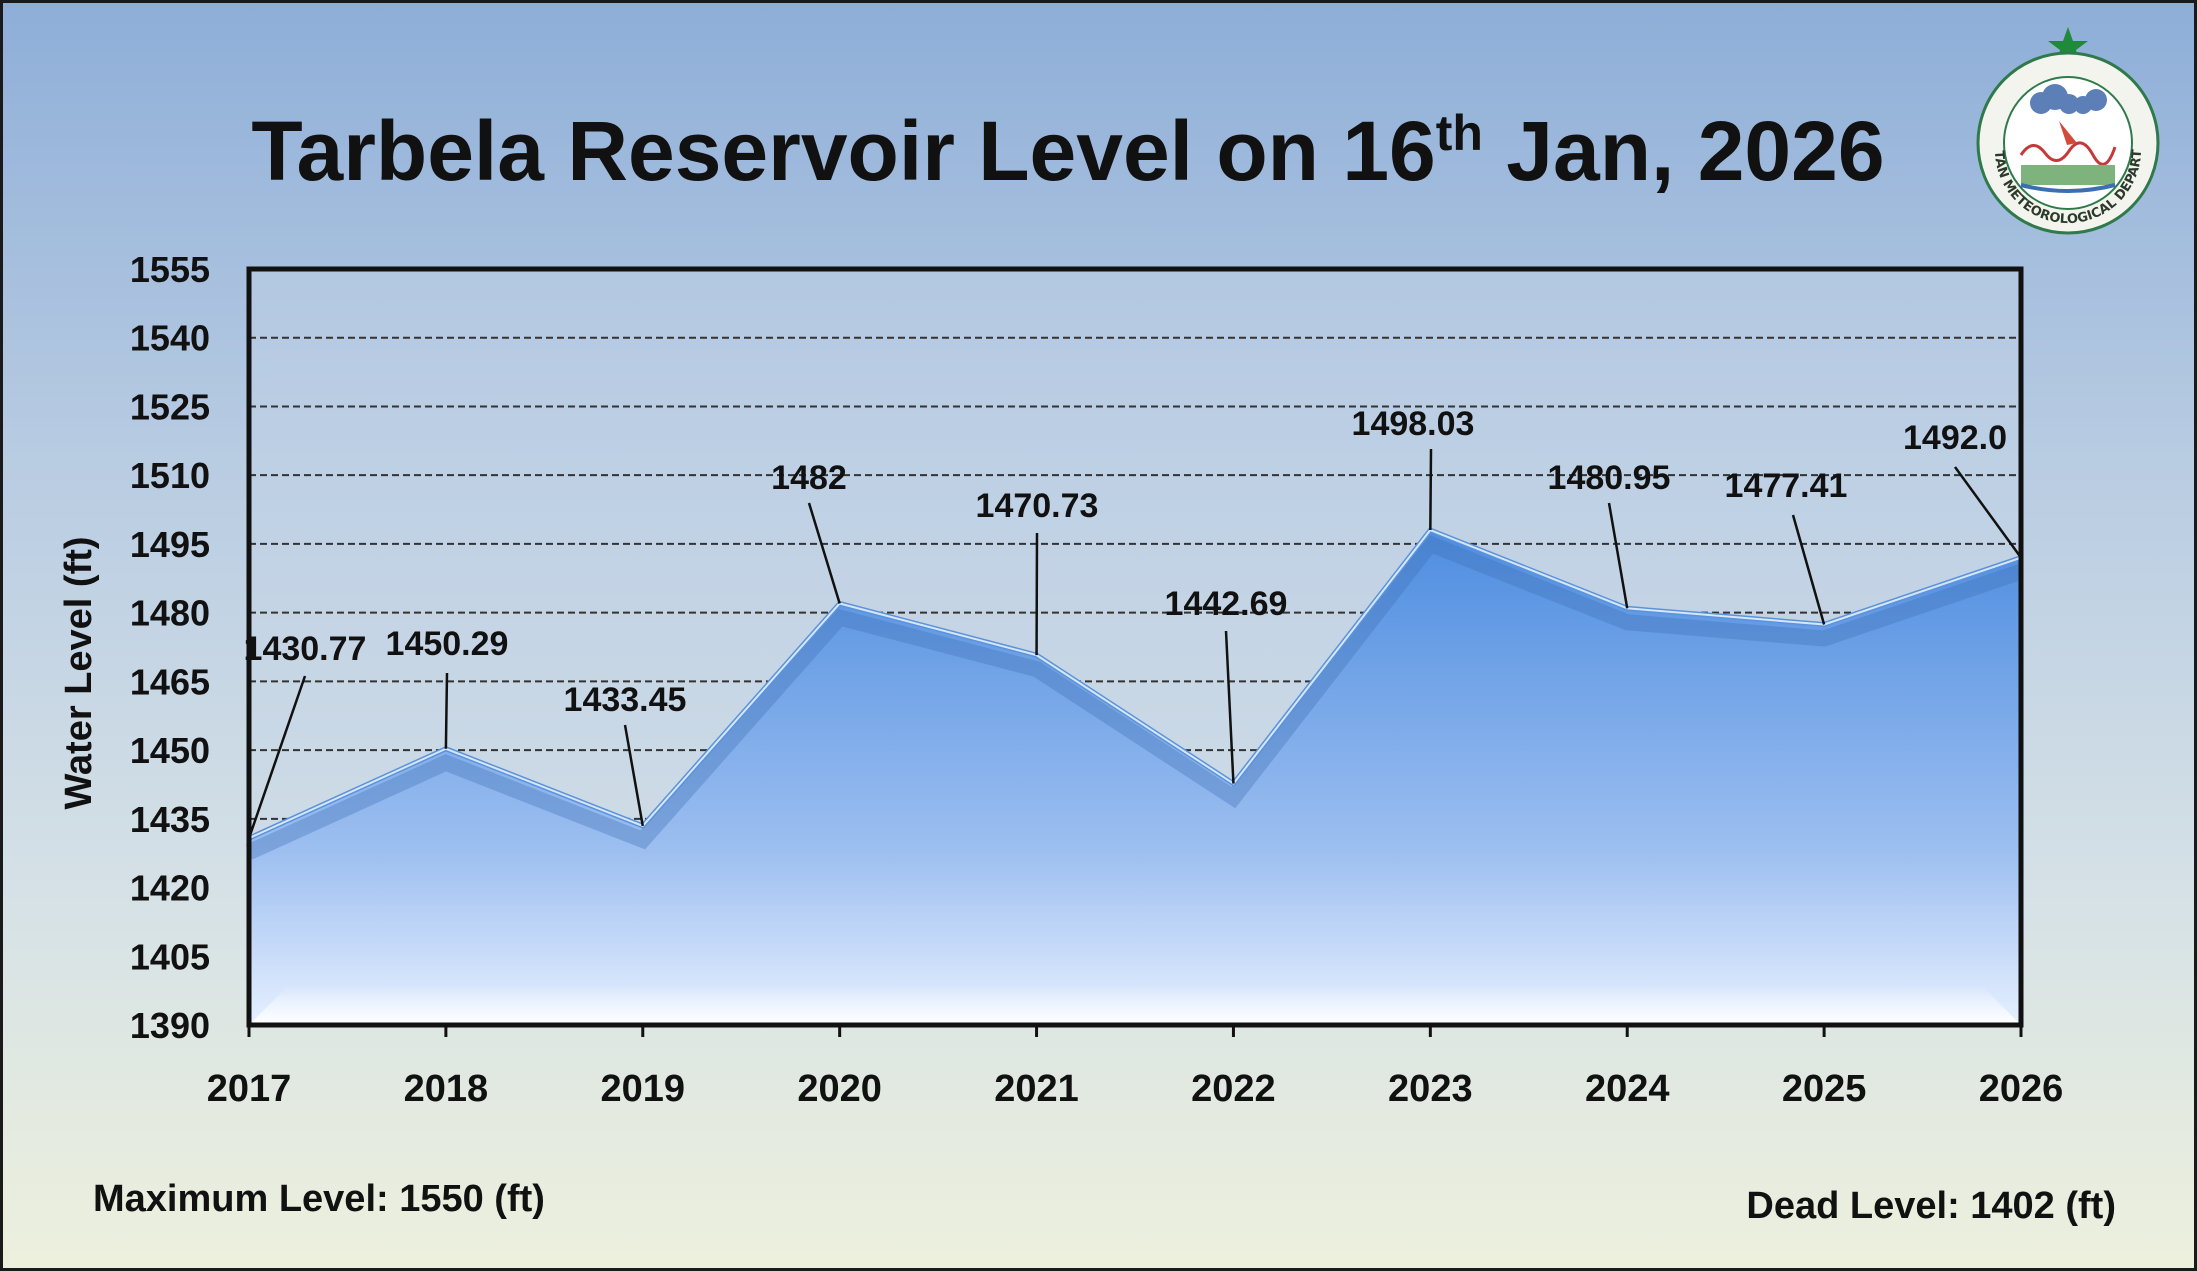 The height and width of the screenshot is (1271, 2197). I want to click on data-label: 1433.45, so click(625, 700).